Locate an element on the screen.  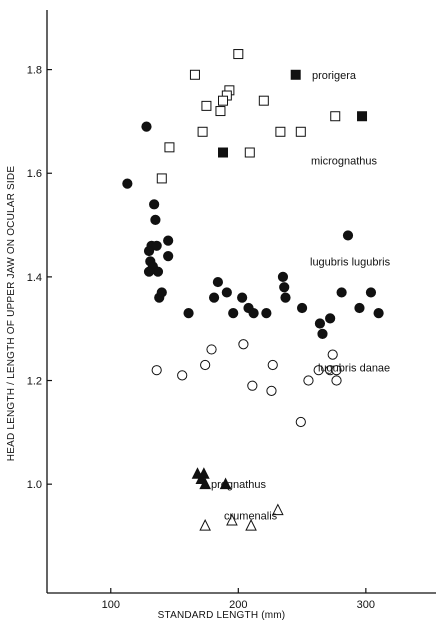
series-label-prorigera: prorigera is located at coordinates (334, 76).